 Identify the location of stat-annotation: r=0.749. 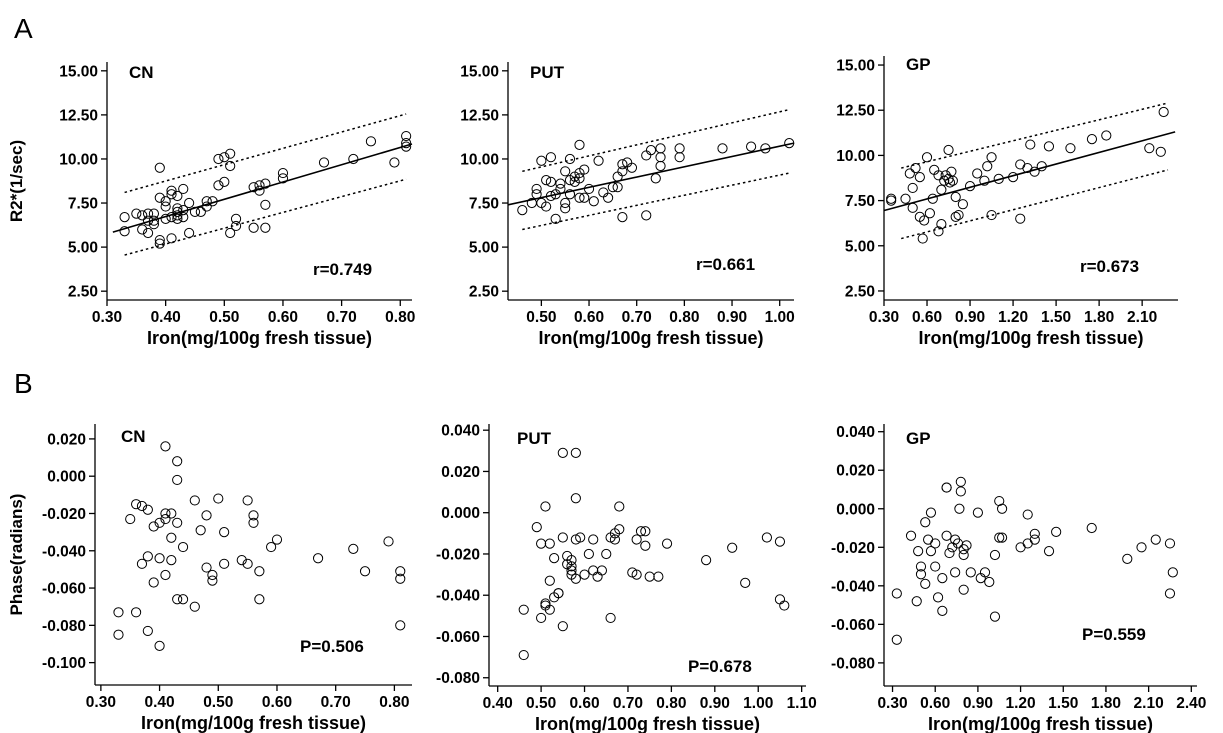
(342, 269).